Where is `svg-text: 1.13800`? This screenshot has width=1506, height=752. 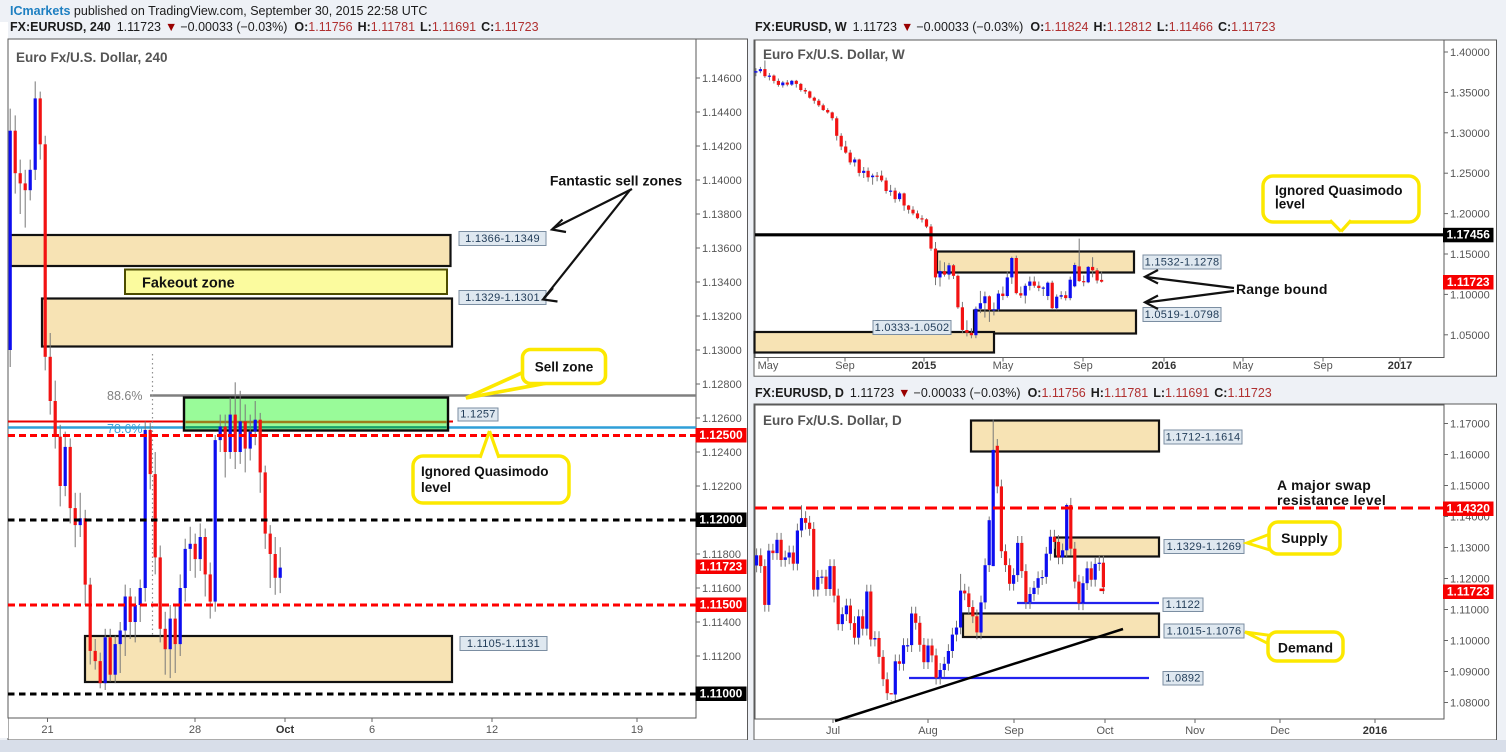
svg-text: 1.13800 is located at coordinates (722, 215).